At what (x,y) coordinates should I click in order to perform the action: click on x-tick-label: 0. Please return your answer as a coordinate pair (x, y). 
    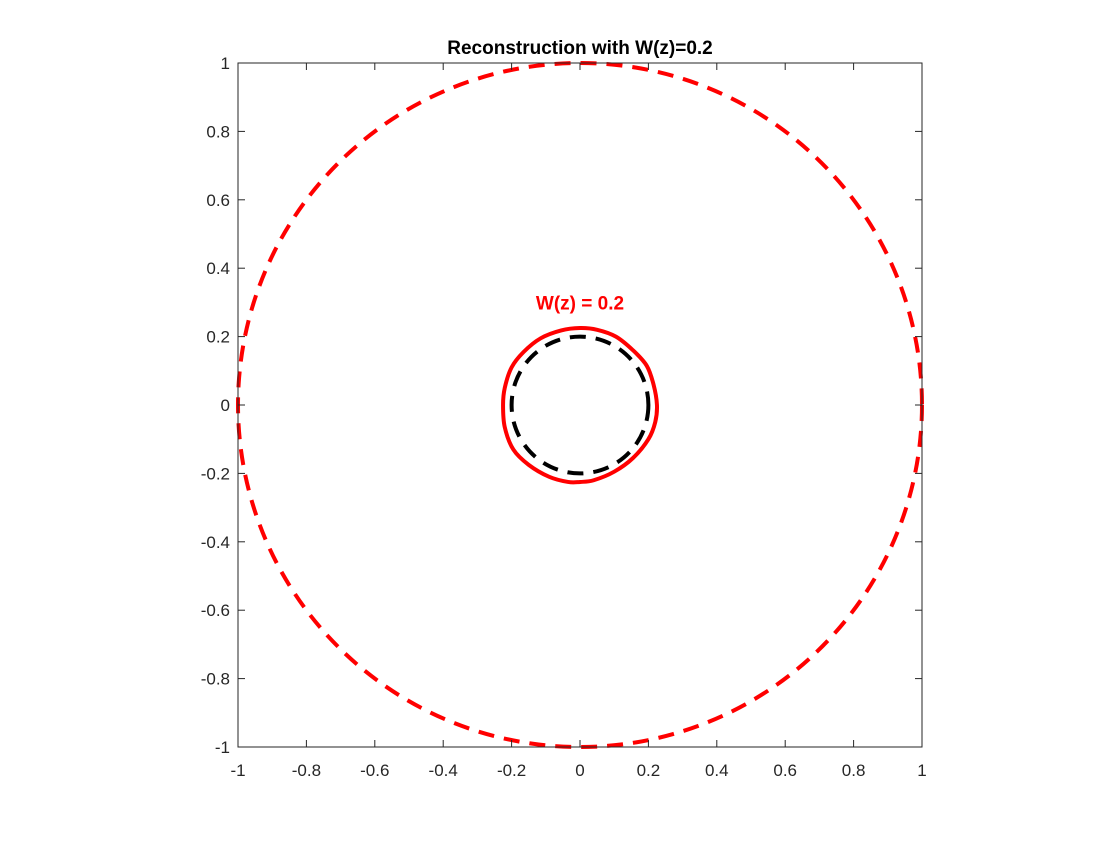
    Looking at the image, I should click on (579, 770).